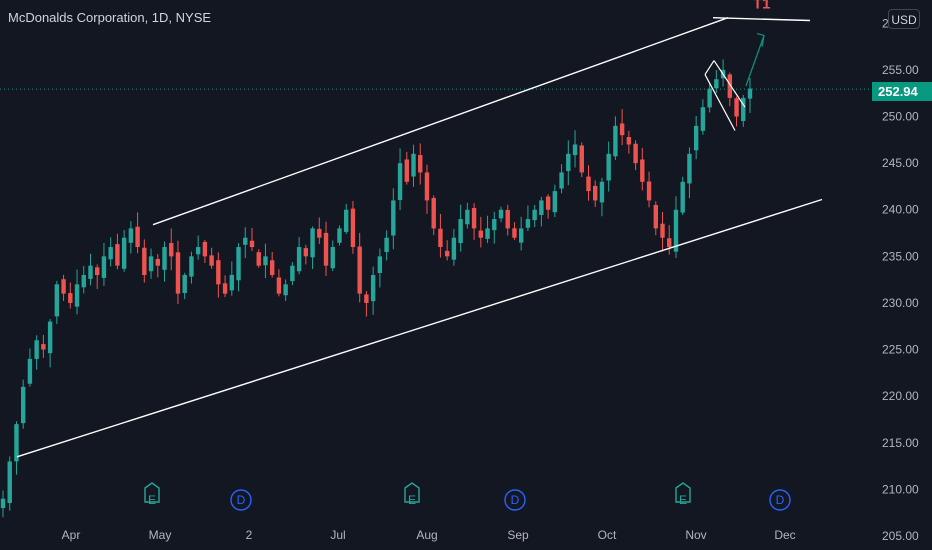  Describe the element at coordinates (900, 256) in the screenshot. I see `y-tick-label: 235.00` at that location.